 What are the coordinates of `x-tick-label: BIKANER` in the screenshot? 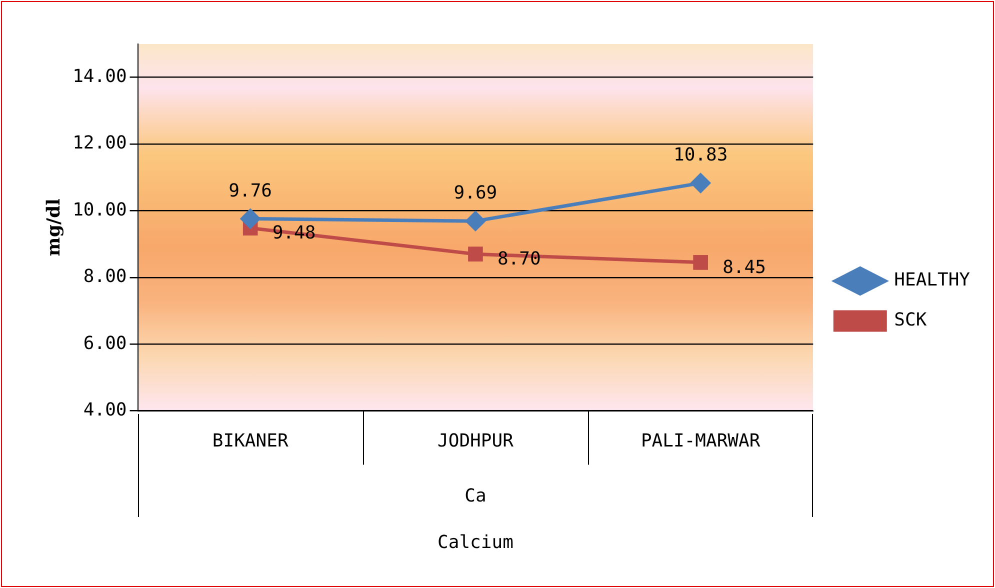 It's located at (250, 441).